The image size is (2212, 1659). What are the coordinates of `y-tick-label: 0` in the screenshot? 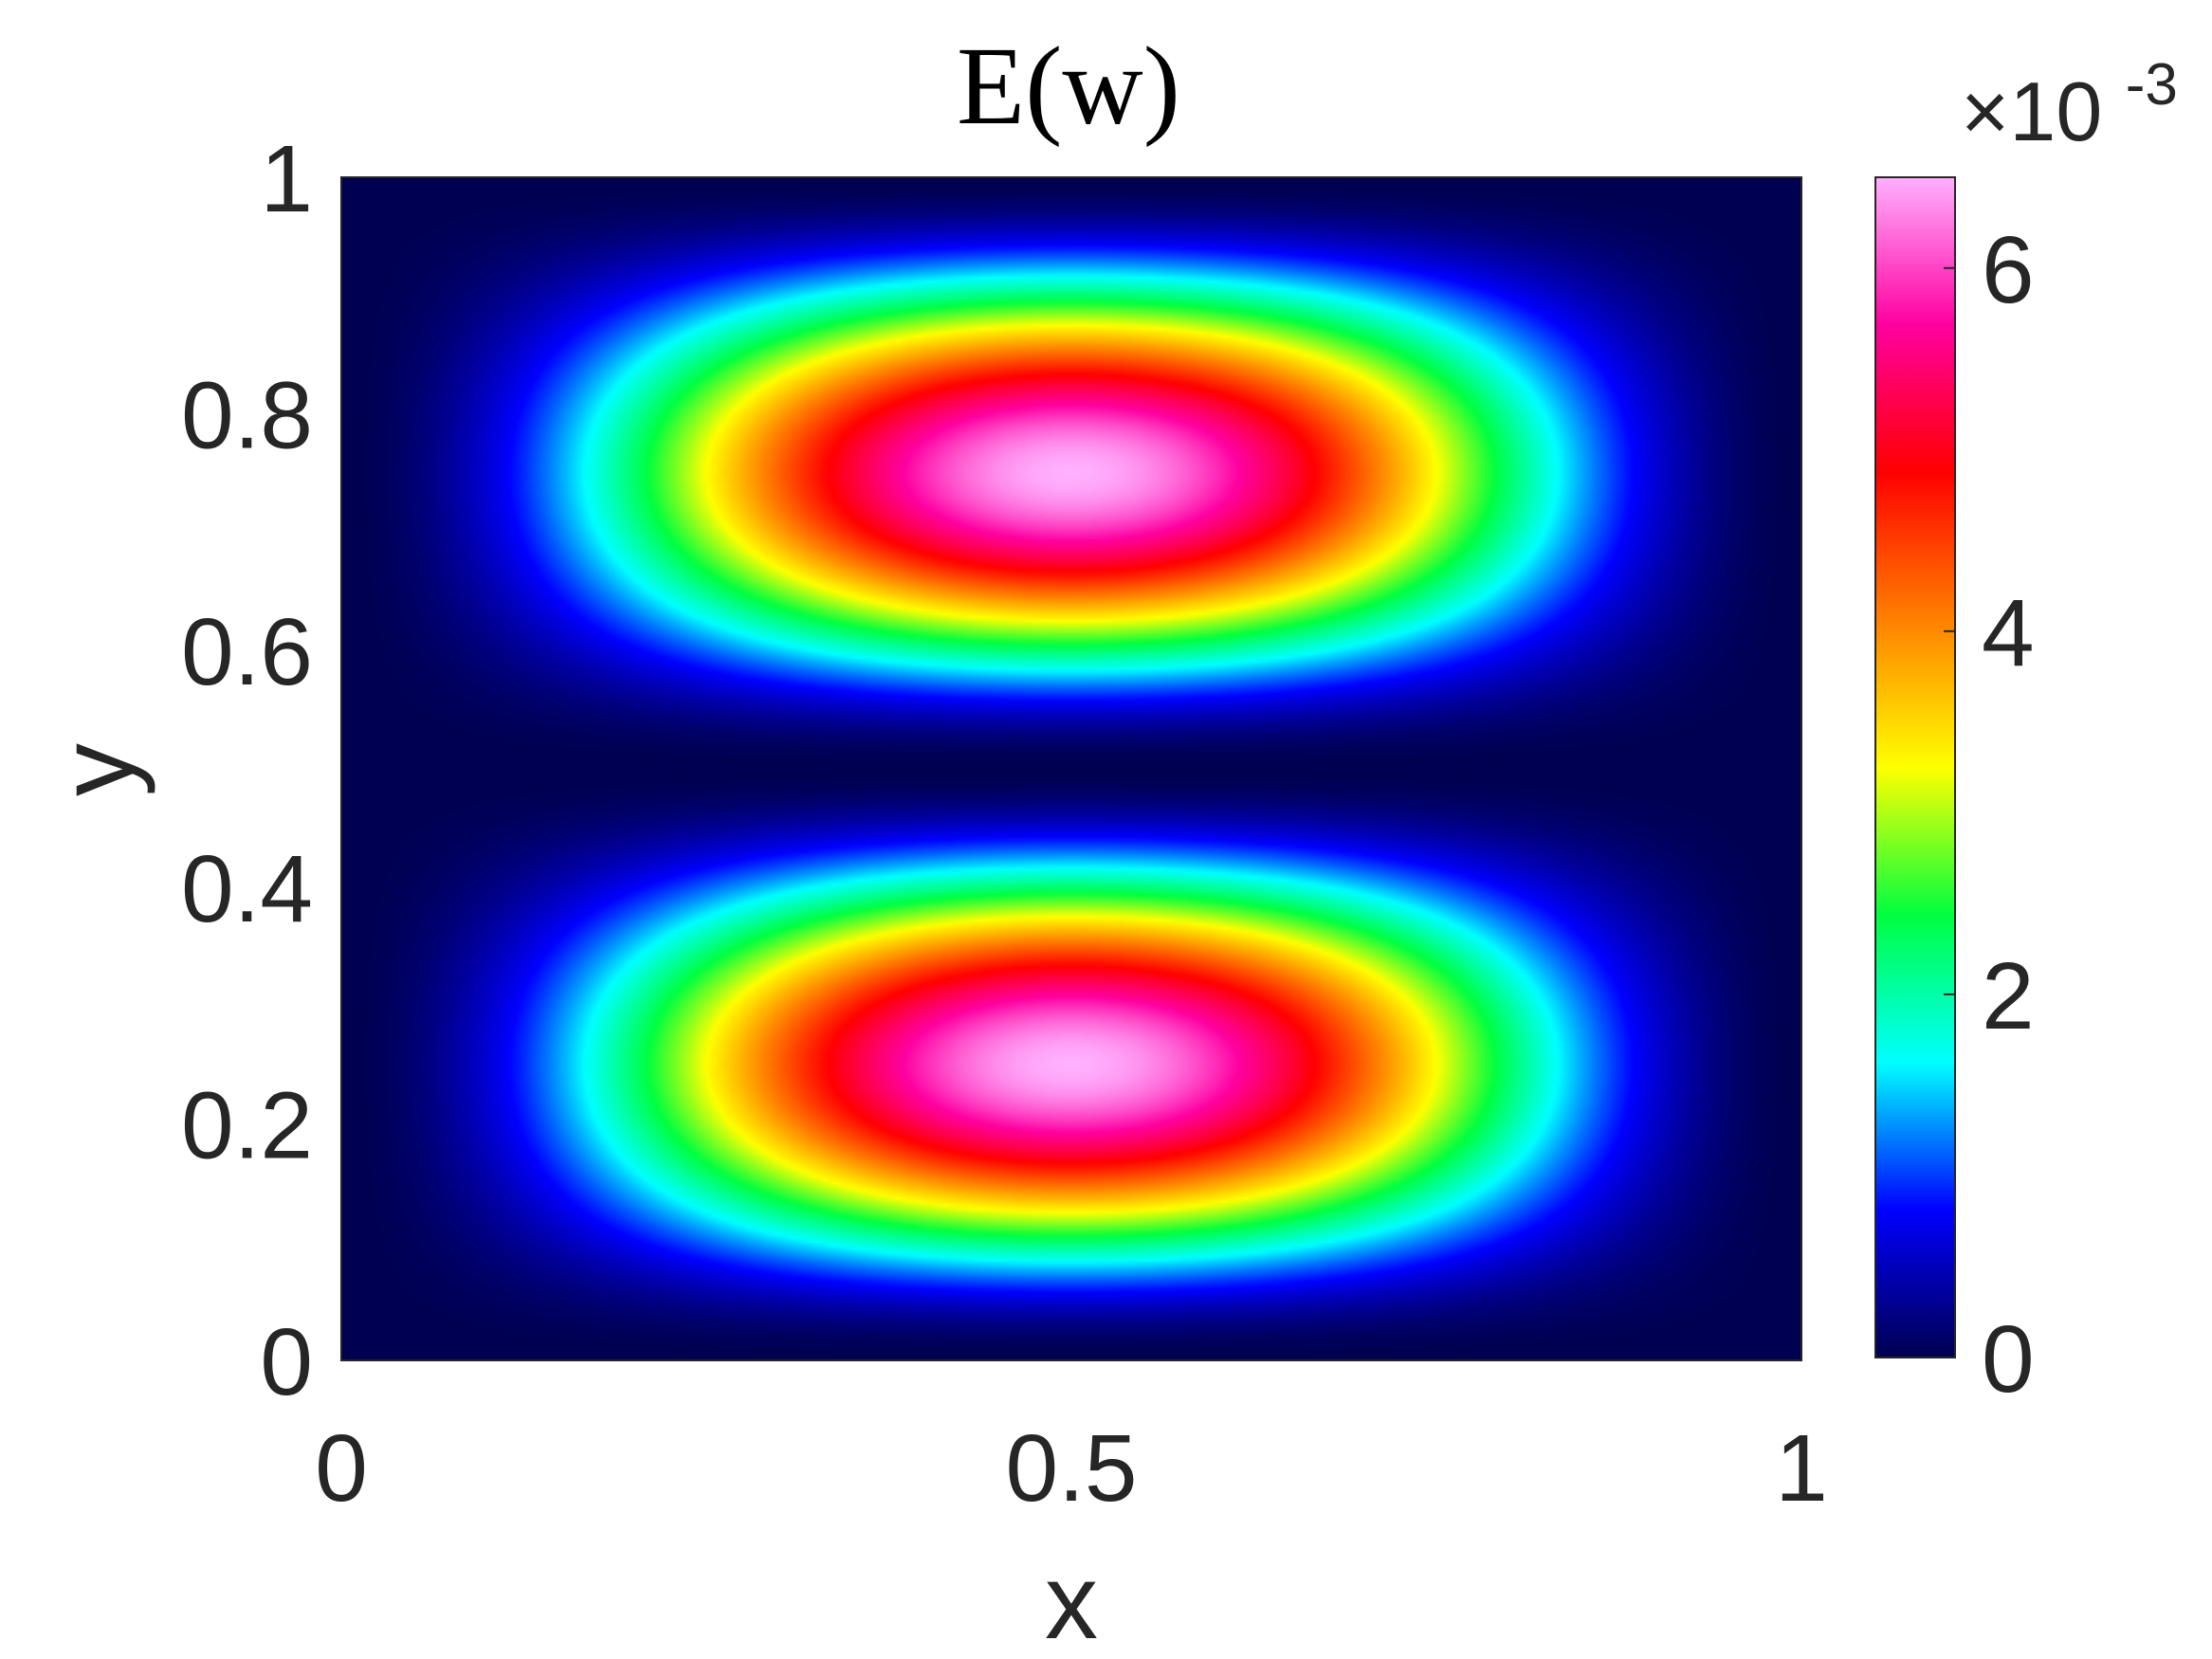 It's located at (286, 1362).